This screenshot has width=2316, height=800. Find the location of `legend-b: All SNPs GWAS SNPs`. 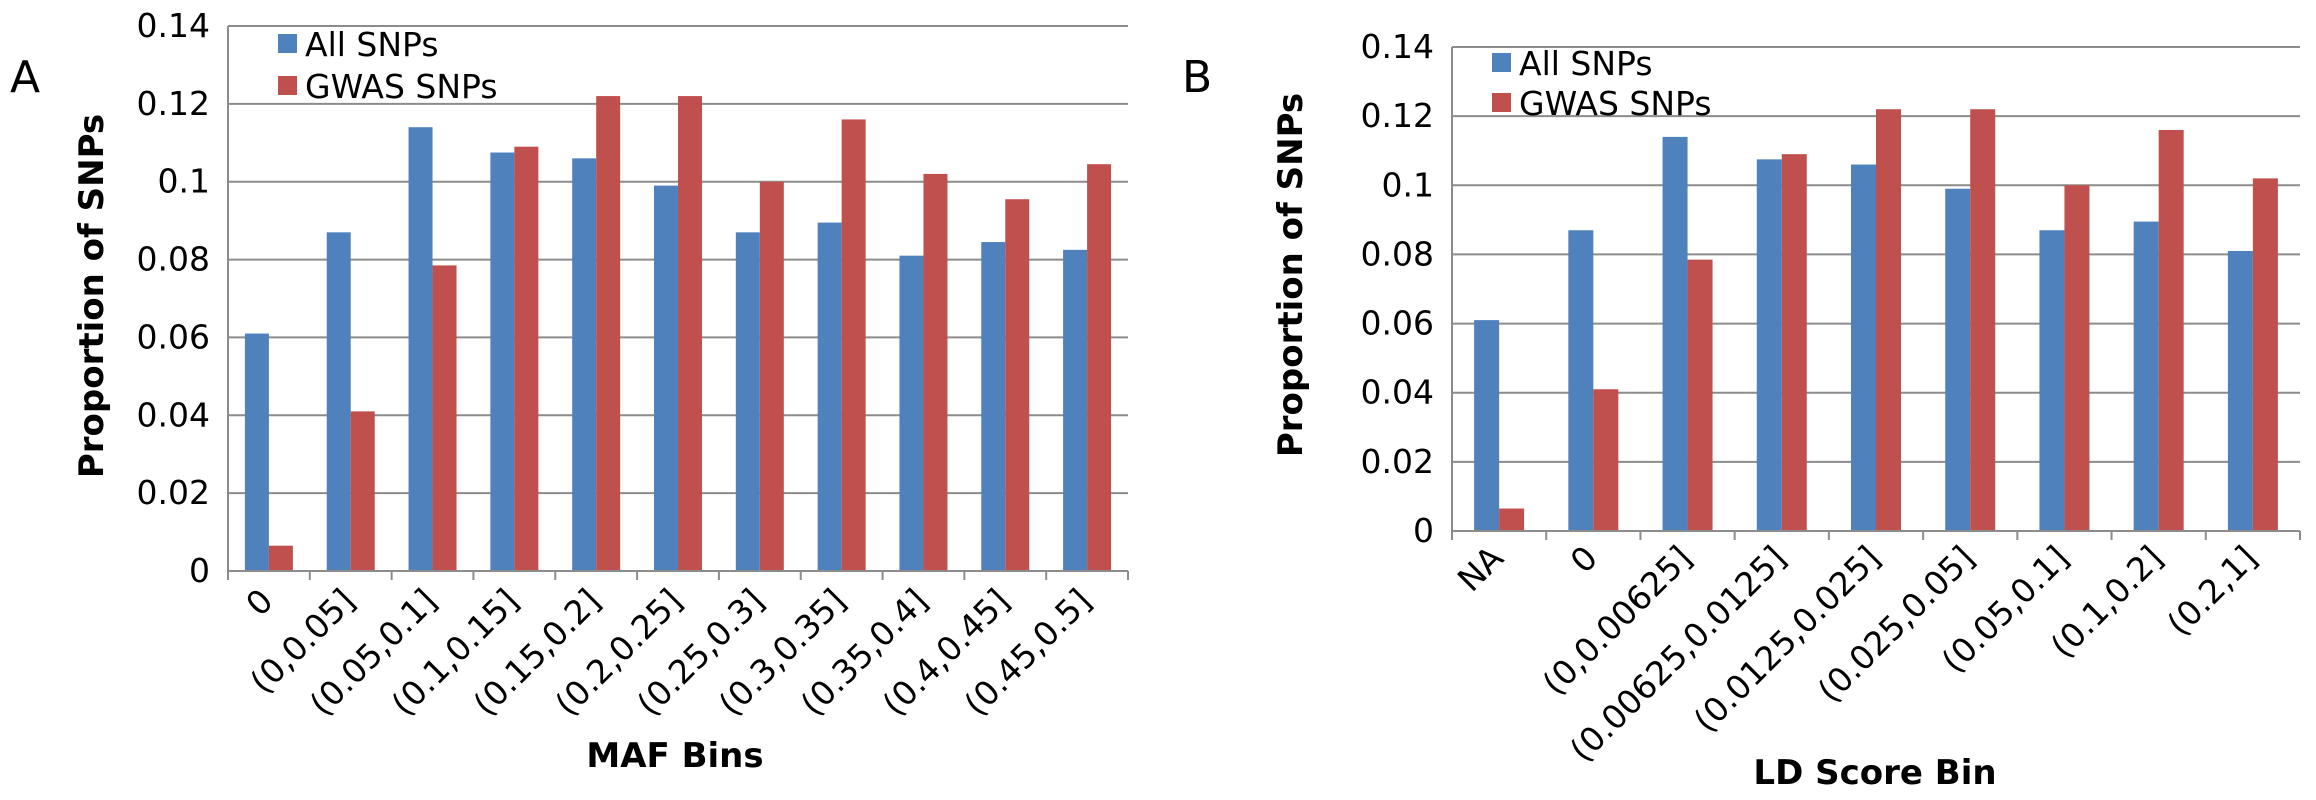

legend-b: All SNPs GWAS SNPs is located at coordinates (1602, 83).